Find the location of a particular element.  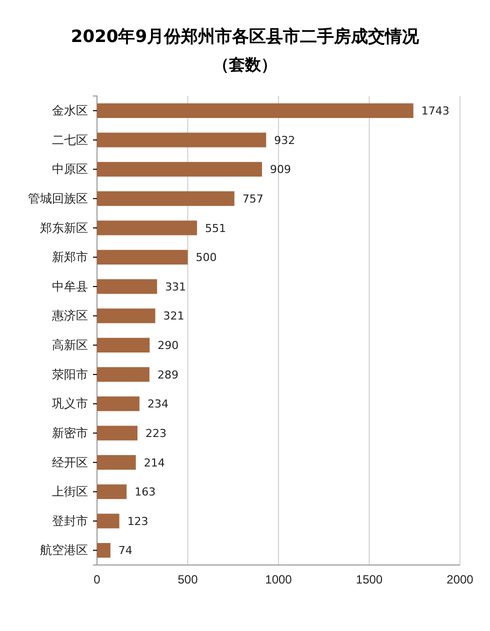

y-tick-label: 惠济区 is located at coordinates (69, 315).